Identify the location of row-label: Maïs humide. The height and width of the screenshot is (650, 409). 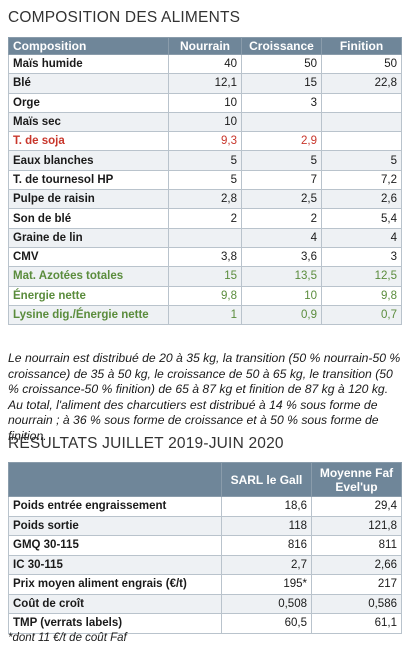
(88, 64).